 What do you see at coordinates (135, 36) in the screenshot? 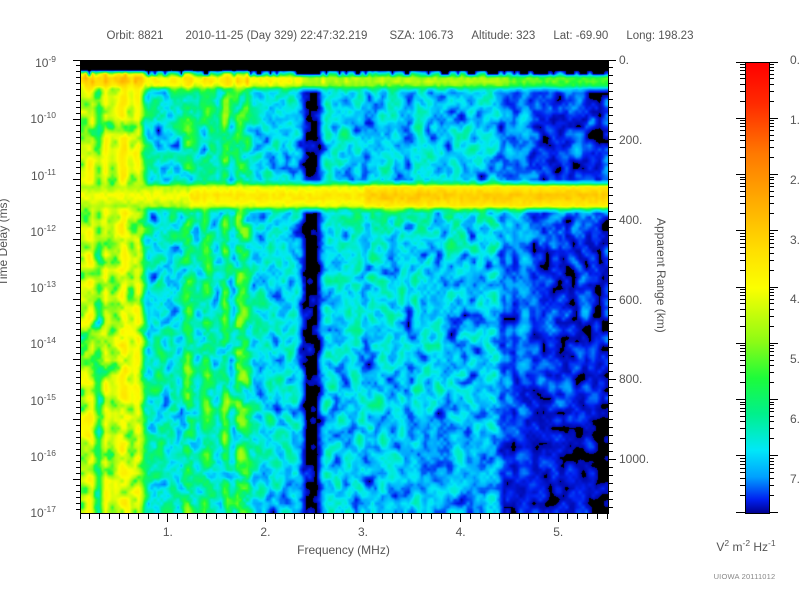
I see `header-field-orbit: Orbit: 8821` at bounding box center [135, 36].